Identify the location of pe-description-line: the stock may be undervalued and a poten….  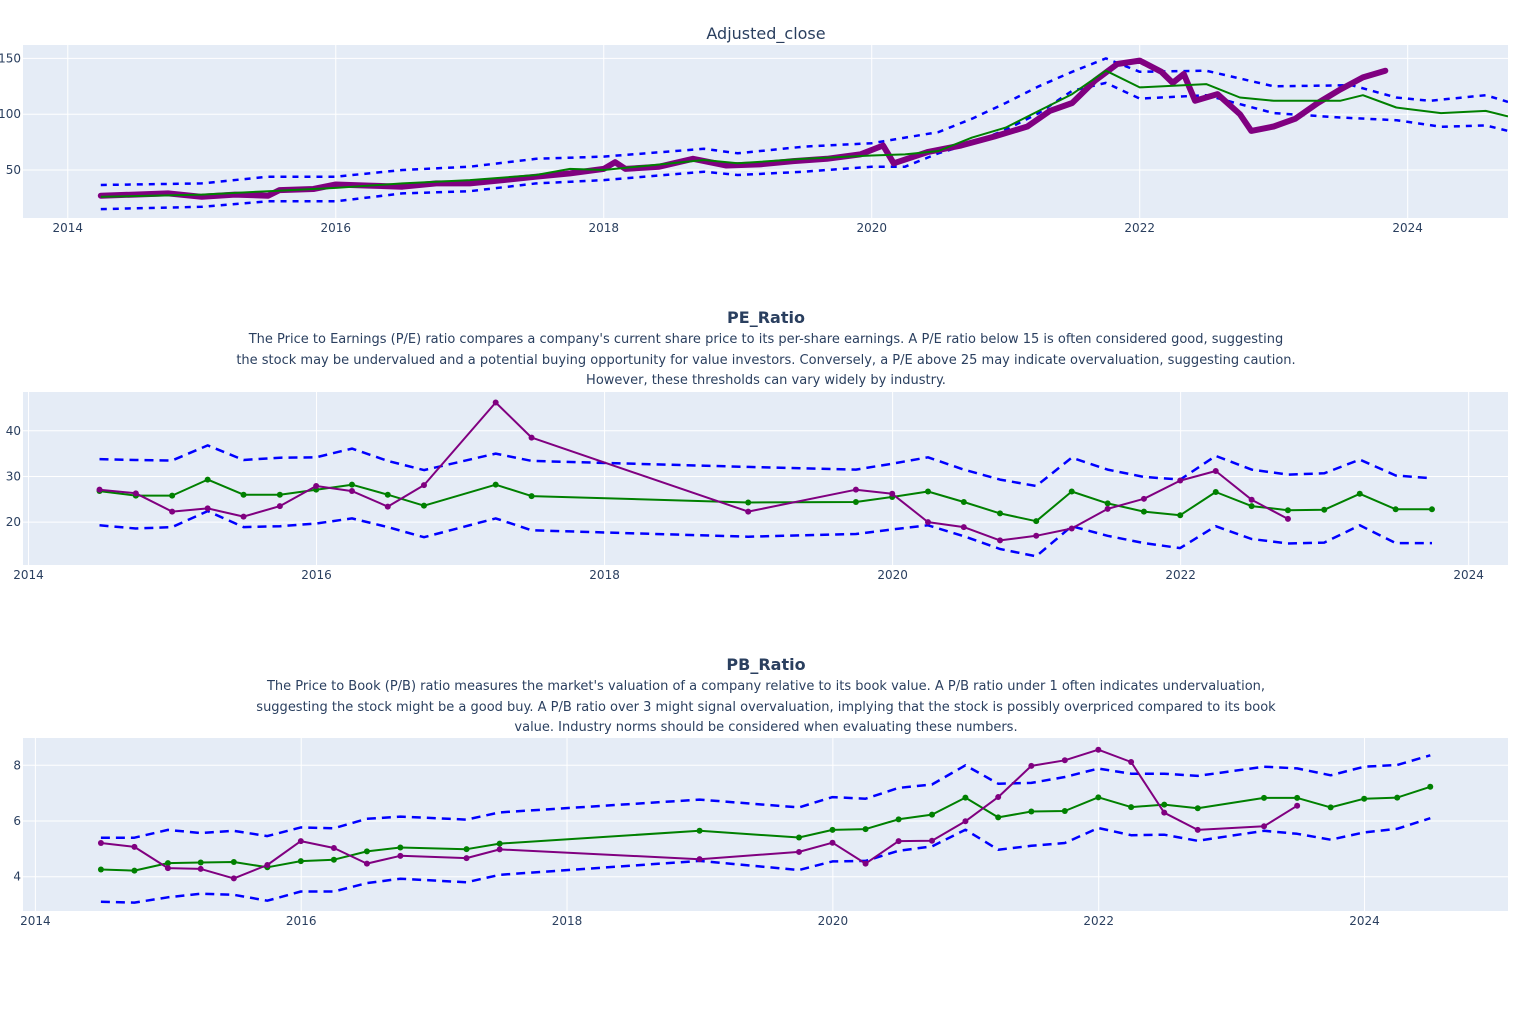
(766, 360).